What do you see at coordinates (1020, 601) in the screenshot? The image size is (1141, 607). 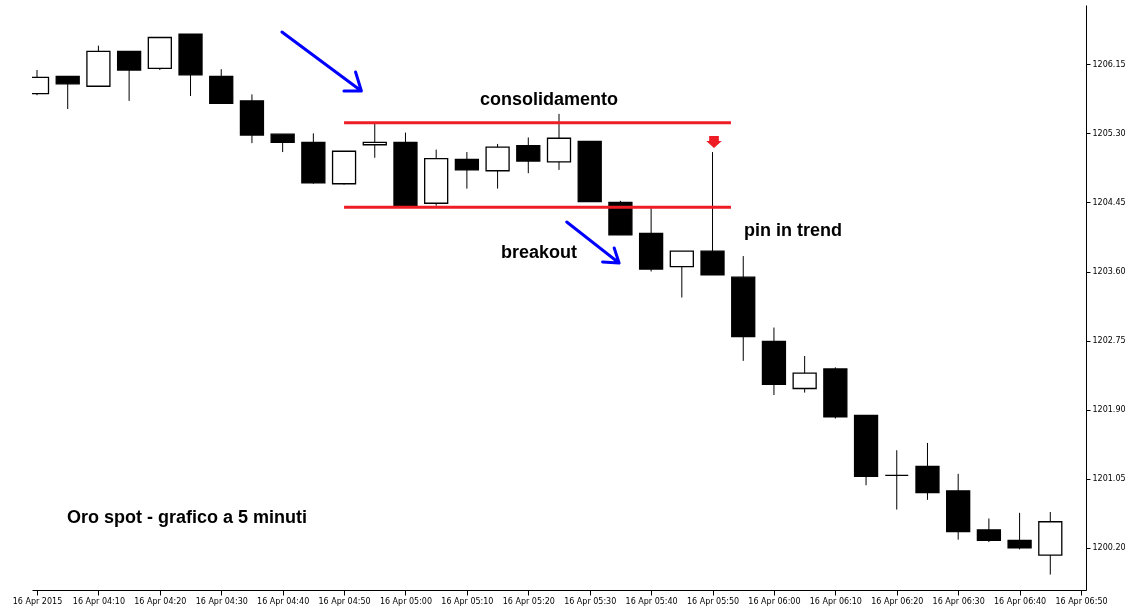 I see `x-tick-label: 16 Apr 06:40` at bounding box center [1020, 601].